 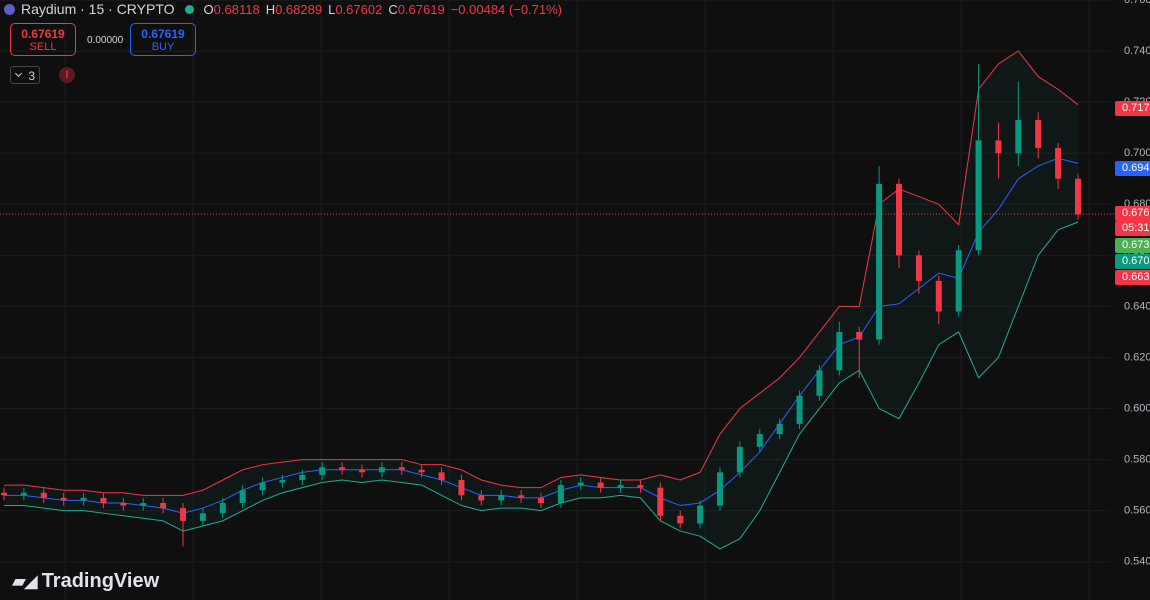 I want to click on sell-price: 0.67619, so click(x=43, y=34).